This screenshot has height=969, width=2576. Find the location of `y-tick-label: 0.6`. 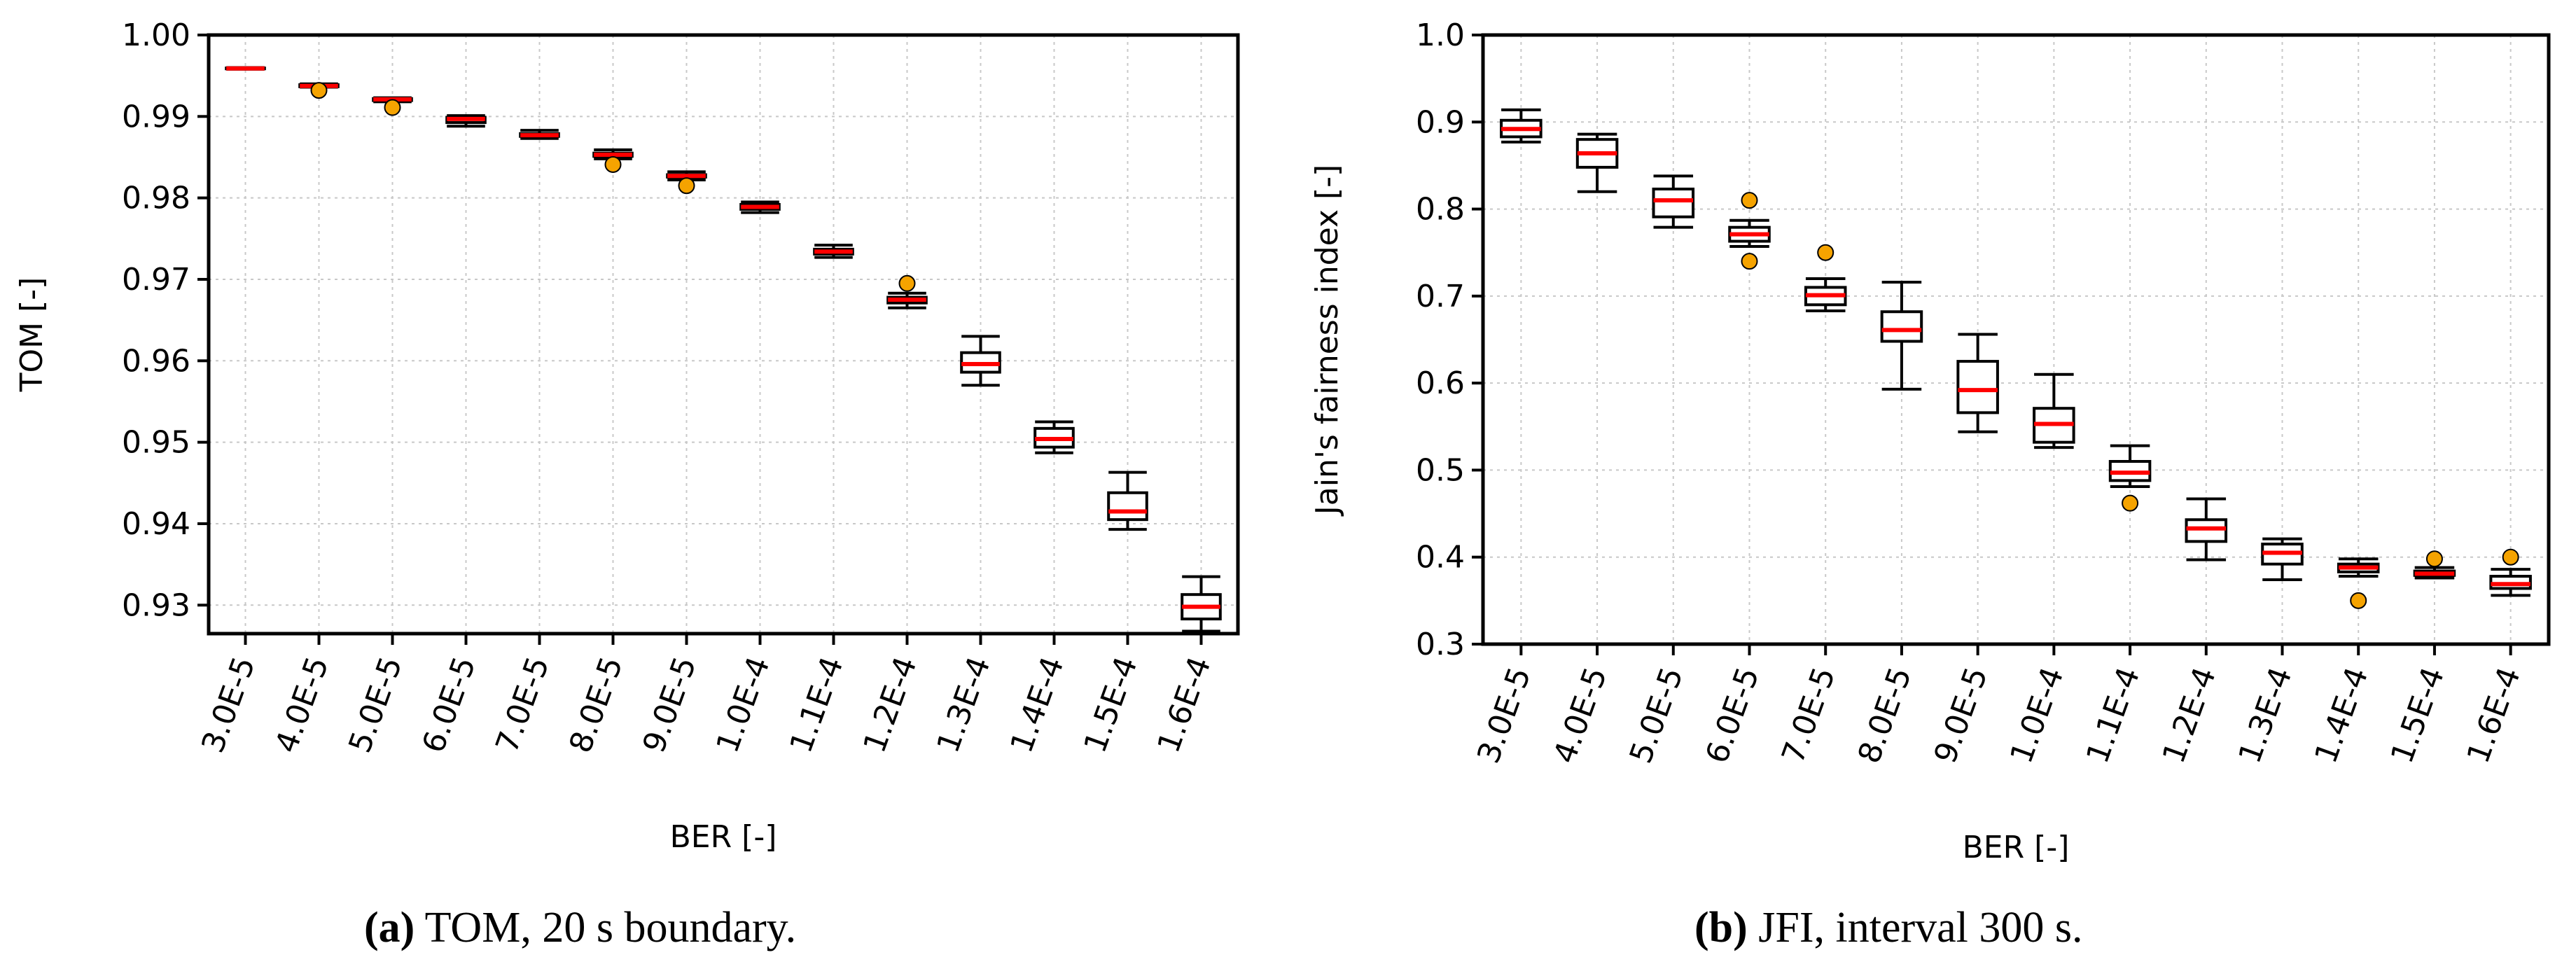

y-tick-label: 0.6 is located at coordinates (1440, 383).